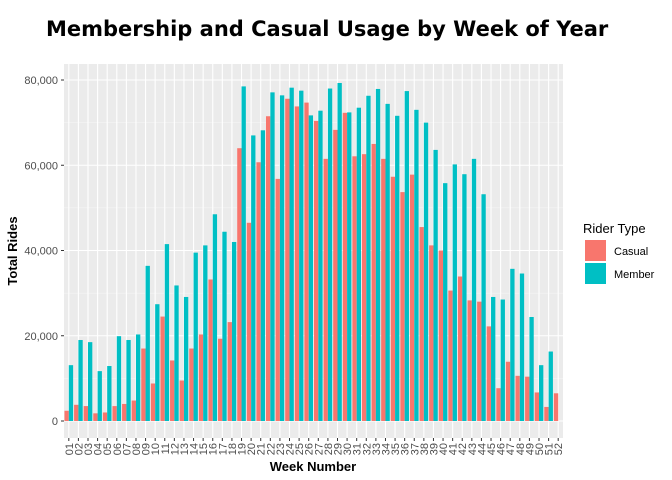 The width and height of the screenshot is (672, 480). Describe the element at coordinates (425, 449) in the screenshot. I see `x-tick-label: 38` at that location.